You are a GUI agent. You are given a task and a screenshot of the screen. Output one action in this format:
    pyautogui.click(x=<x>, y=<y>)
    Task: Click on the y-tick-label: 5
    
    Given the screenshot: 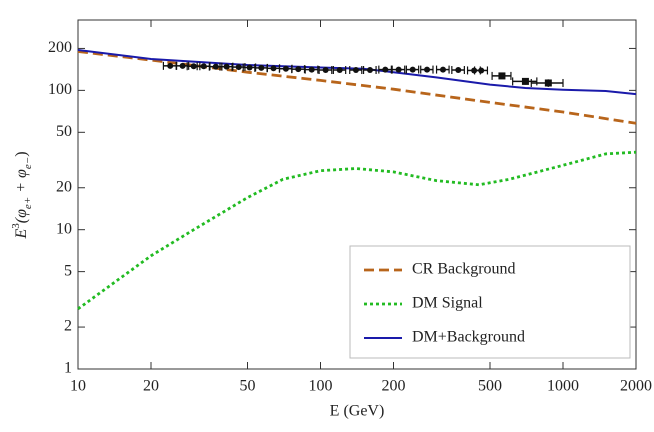 What is the action you would take?
    pyautogui.click(x=68, y=270)
    